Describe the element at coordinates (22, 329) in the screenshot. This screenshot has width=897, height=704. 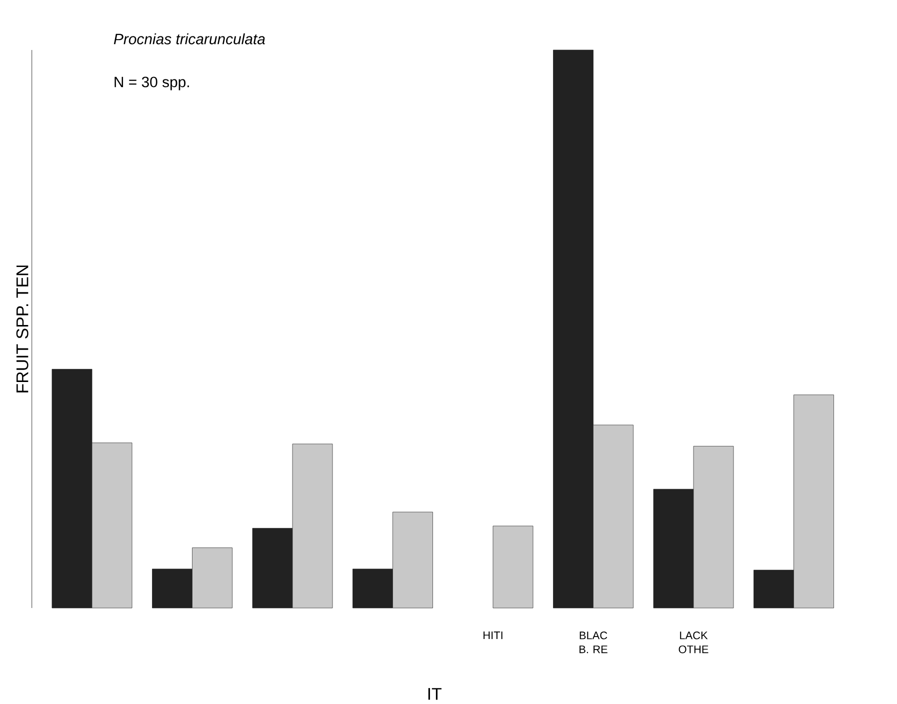
I see `y-axis-title: FRUIT SPP. TEN` at that location.